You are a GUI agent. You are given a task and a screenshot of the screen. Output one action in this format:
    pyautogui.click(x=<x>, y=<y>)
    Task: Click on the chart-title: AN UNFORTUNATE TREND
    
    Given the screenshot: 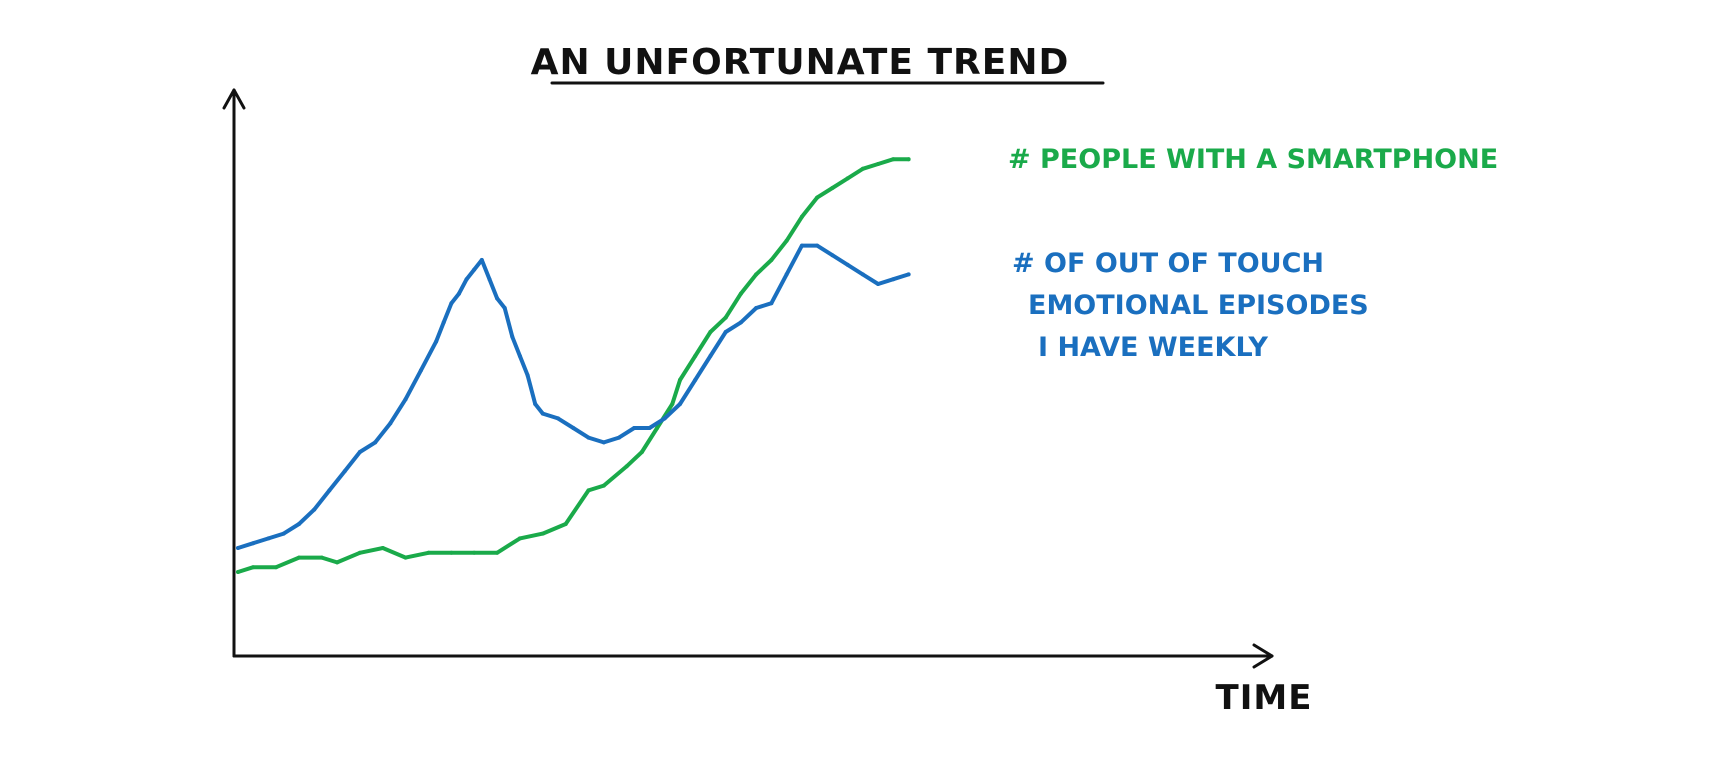 What is the action you would take?
    pyautogui.click(x=800, y=62)
    